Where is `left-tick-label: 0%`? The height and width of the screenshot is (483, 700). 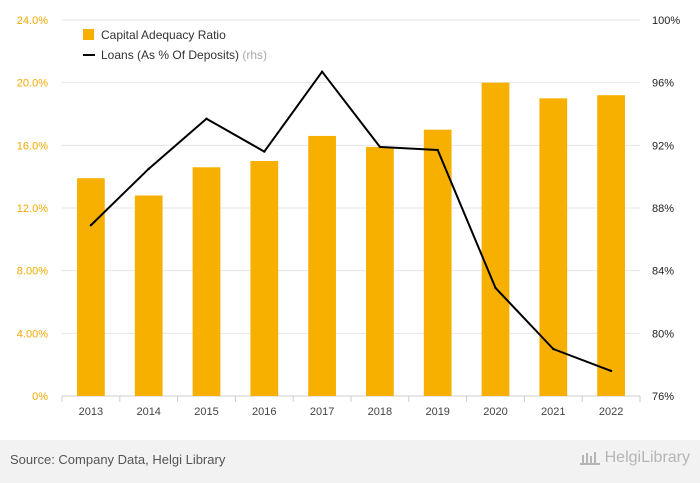 left-tick-label: 0% is located at coordinates (40, 397).